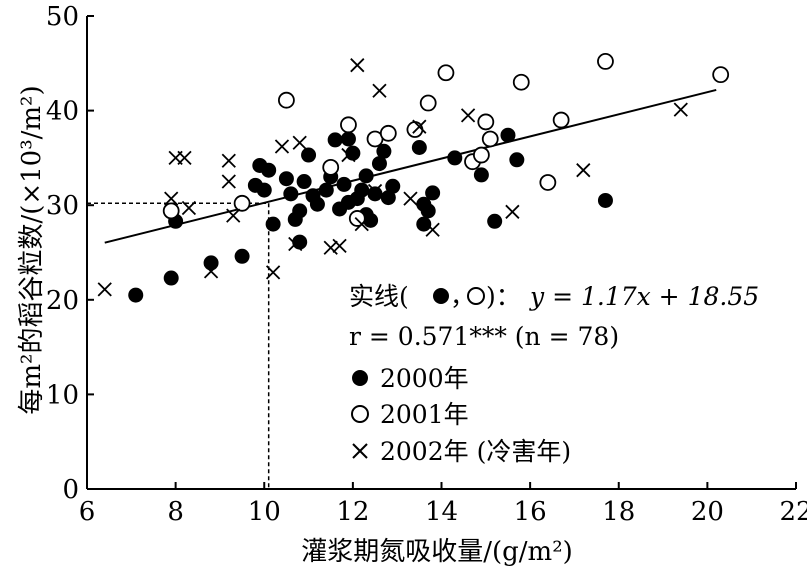  I want to click on legend: 2000年 2001年 2002年 (冷害年), so click(461, 415).